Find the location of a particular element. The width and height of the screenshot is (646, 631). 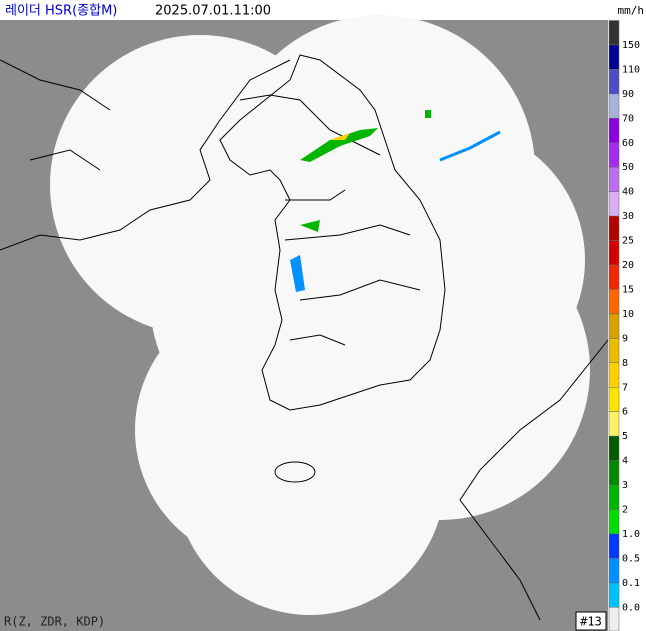

legend-label: 110 is located at coordinates (631, 69).